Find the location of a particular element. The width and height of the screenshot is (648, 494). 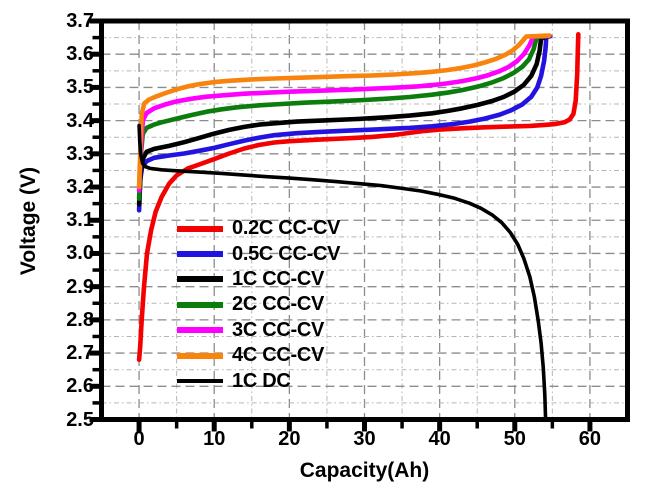

y-tick-label: 3.0 is located at coordinates (80, 253).